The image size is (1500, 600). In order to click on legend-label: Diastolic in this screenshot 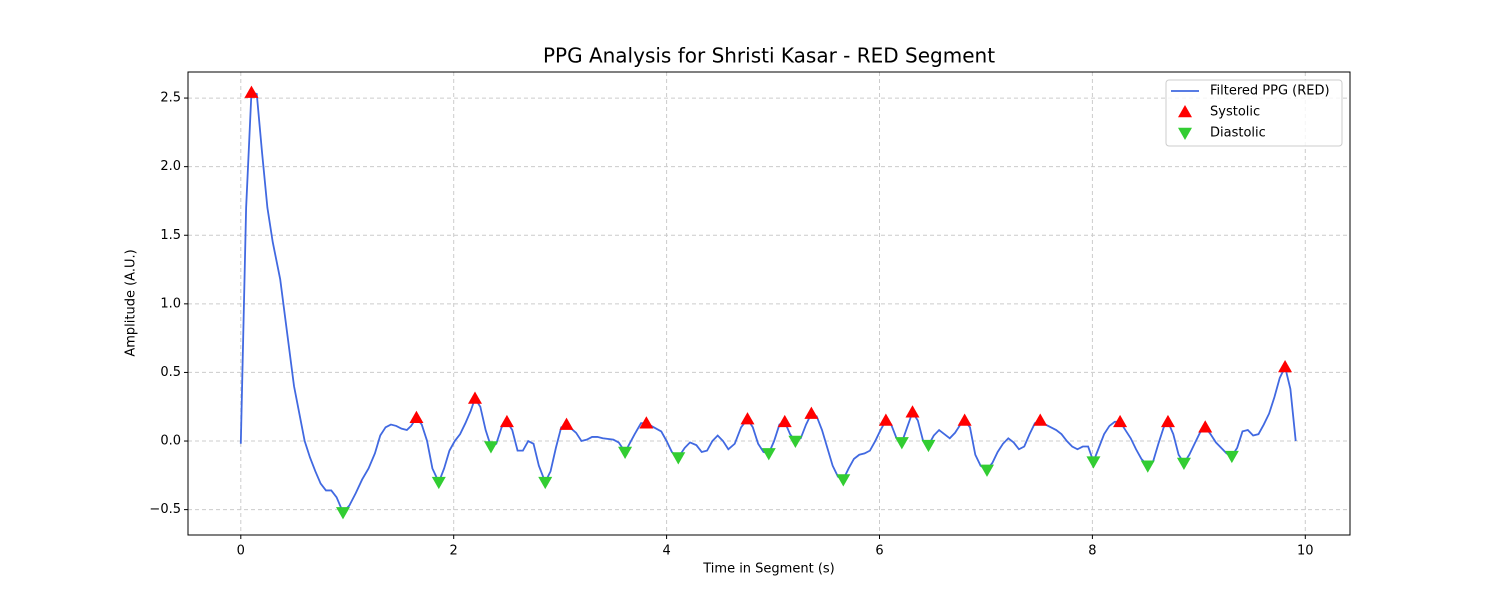, I will do `click(1238, 133)`.